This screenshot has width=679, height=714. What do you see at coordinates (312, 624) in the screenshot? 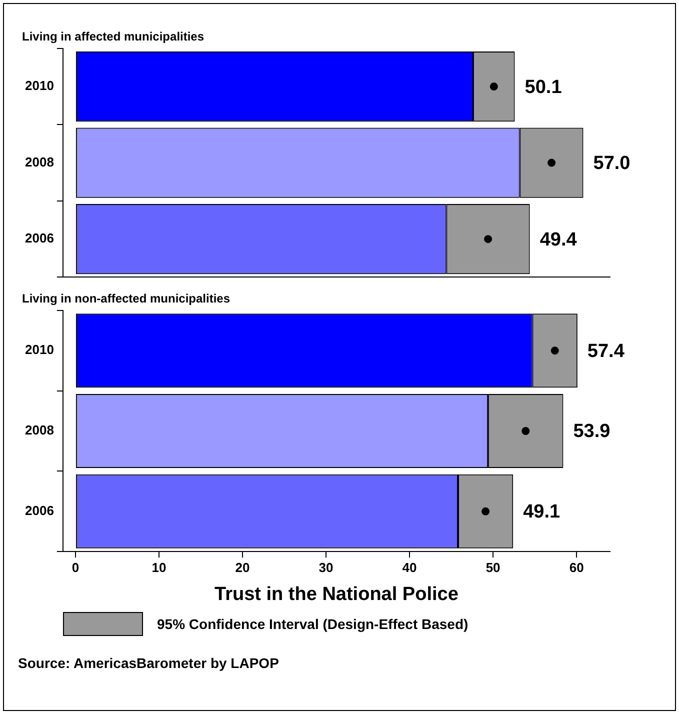
I see `text: 95% Confidence Interval (Design-Effect Based)` at bounding box center [312, 624].